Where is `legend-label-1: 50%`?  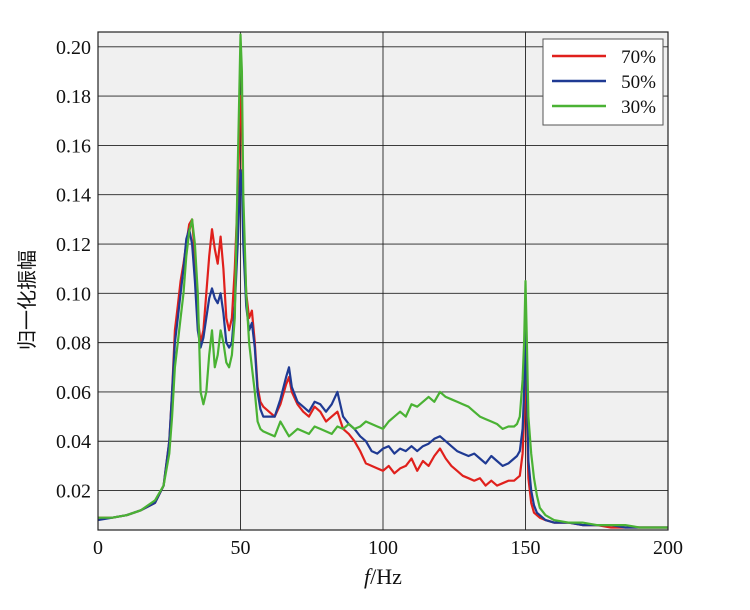 legend-label-1: 50% is located at coordinates (638, 82).